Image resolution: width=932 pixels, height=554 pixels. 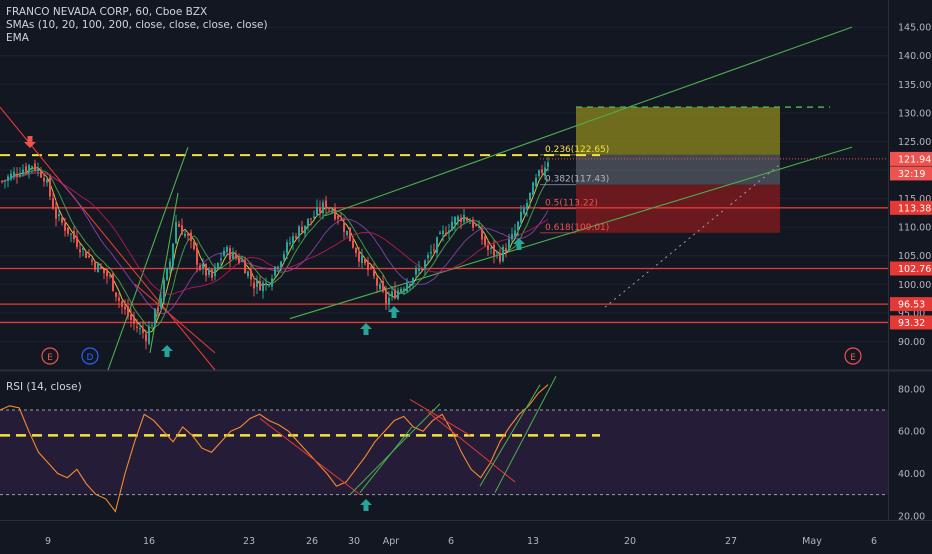 I want to click on trendline, so click(x=108, y=238).